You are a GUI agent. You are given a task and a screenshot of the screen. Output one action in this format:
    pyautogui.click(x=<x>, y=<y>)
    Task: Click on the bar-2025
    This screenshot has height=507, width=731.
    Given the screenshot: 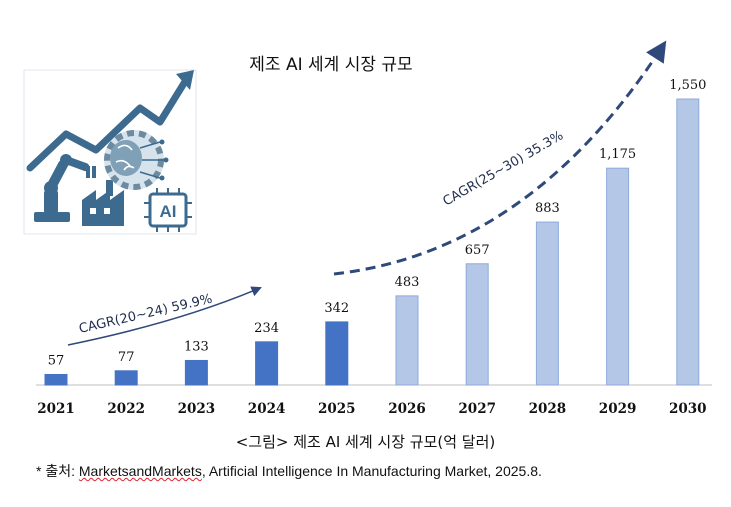 What is the action you would take?
    pyautogui.click(x=337, y=353)
    